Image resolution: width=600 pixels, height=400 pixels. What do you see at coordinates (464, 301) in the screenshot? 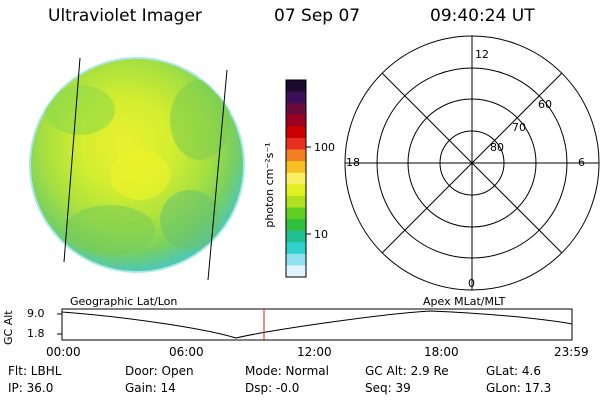
I see `apex-label: Apex MLat/MLT` at bounding box center [464, 301].